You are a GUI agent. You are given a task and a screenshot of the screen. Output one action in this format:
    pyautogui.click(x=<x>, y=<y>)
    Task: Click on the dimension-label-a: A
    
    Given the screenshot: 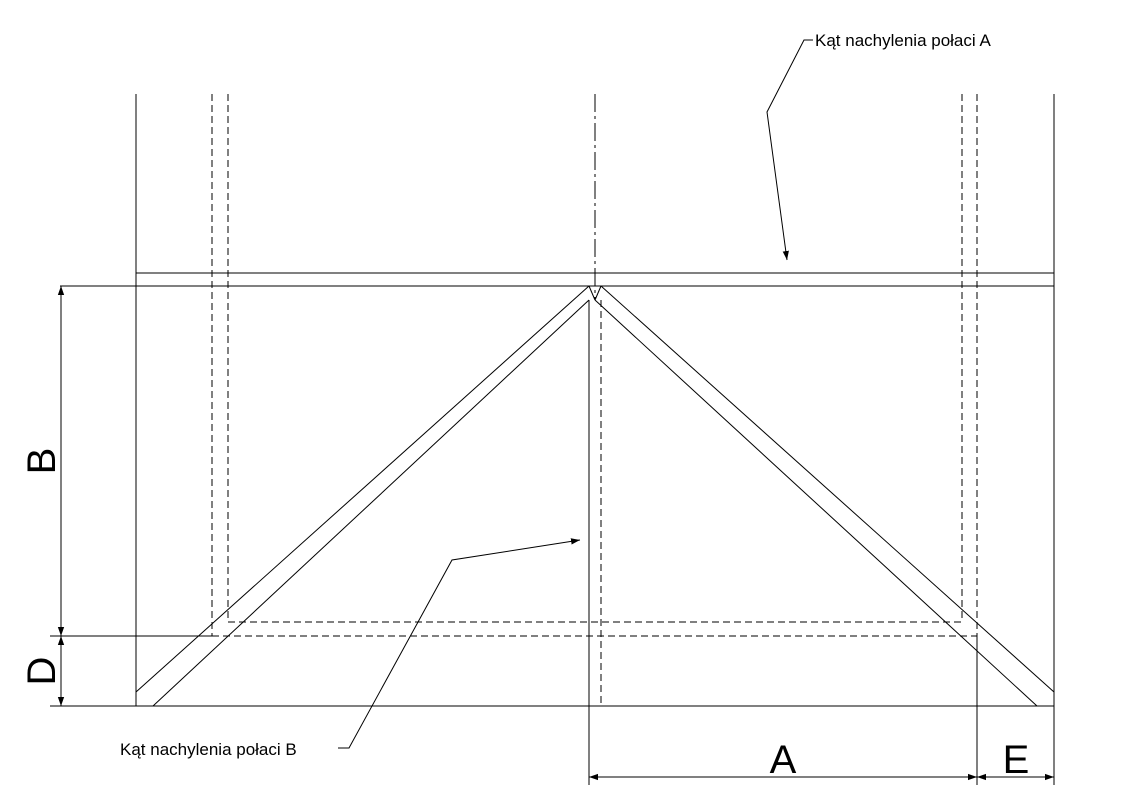 What is the action you would take?
    pyautogui.click(x=783, y=760)
    